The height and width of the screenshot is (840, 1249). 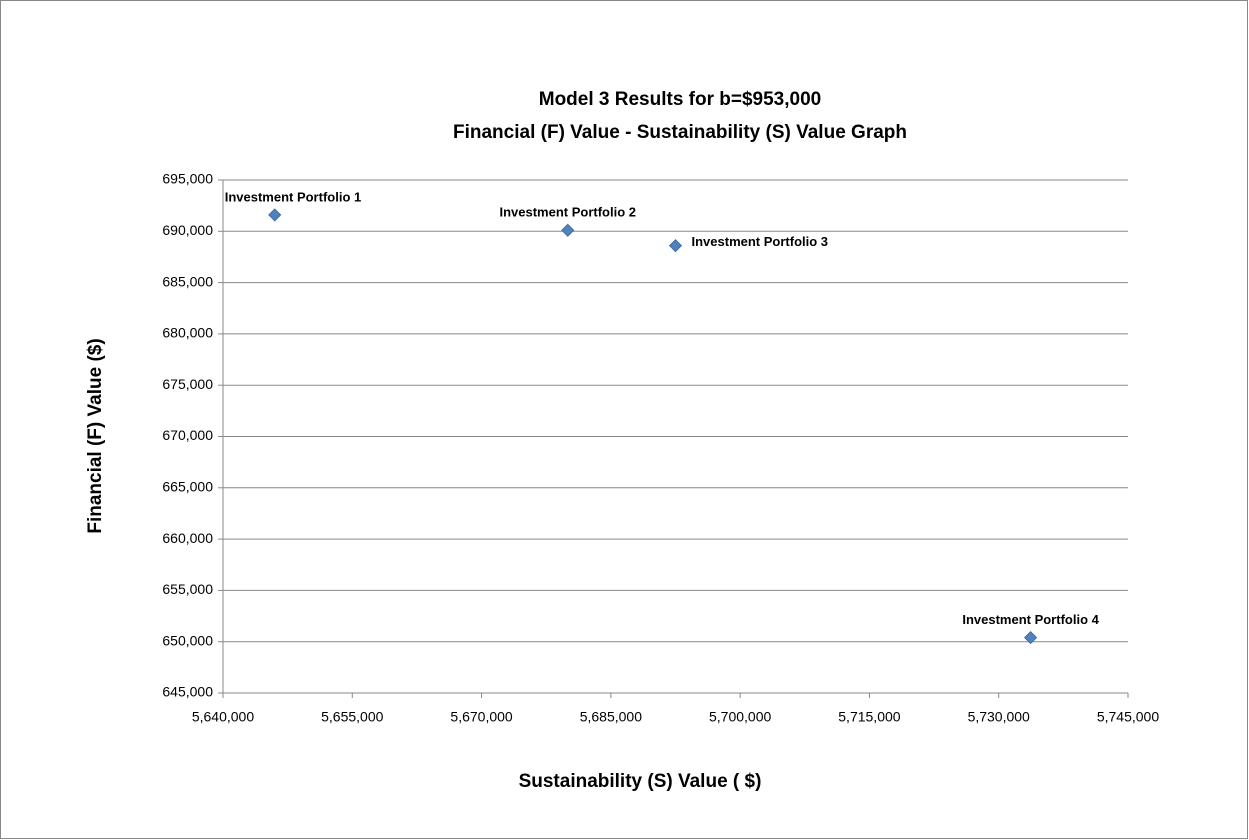 What do you see at coordinates (187, 487) in the screenshot?
I see `y-tick-label: 665,000` at bounding box center [187, 487].